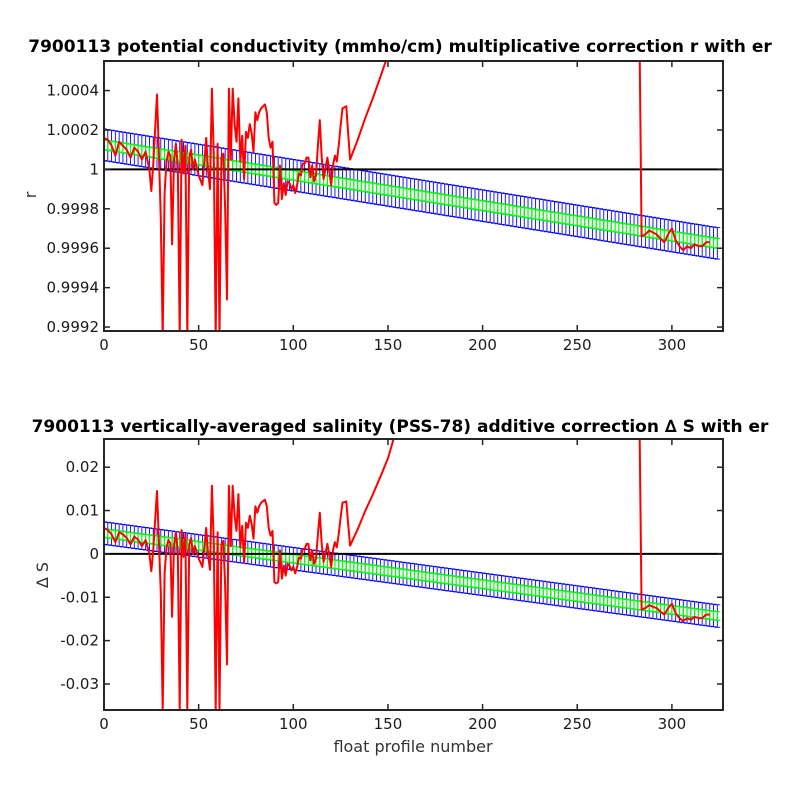 The height and width of the screenshot is (800, 800). Describe the element at coordinates (293, 724) in the screenshot. I see `bottom-x-tick-label: 100` at that location.